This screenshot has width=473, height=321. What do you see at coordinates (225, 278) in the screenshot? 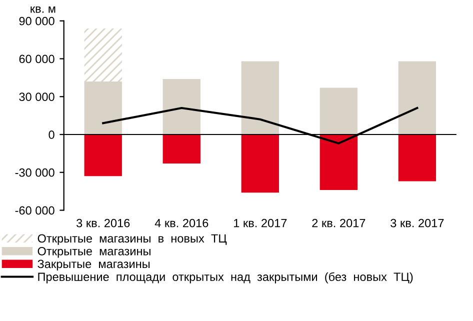
I see `legend-label: Превышение площади открытых над закрытыми (без новых ТЦ)` at bounding box center [225, 278].